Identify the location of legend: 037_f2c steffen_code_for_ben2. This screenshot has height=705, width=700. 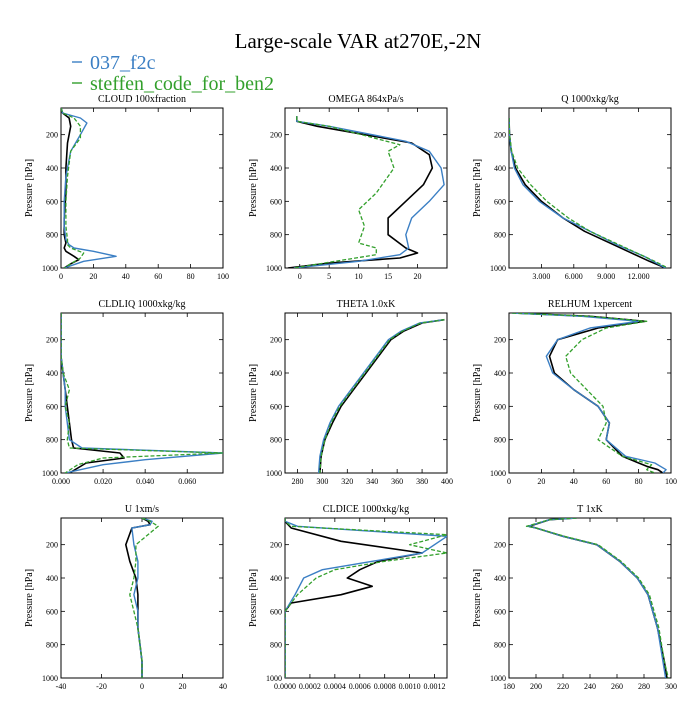
(173, 73).